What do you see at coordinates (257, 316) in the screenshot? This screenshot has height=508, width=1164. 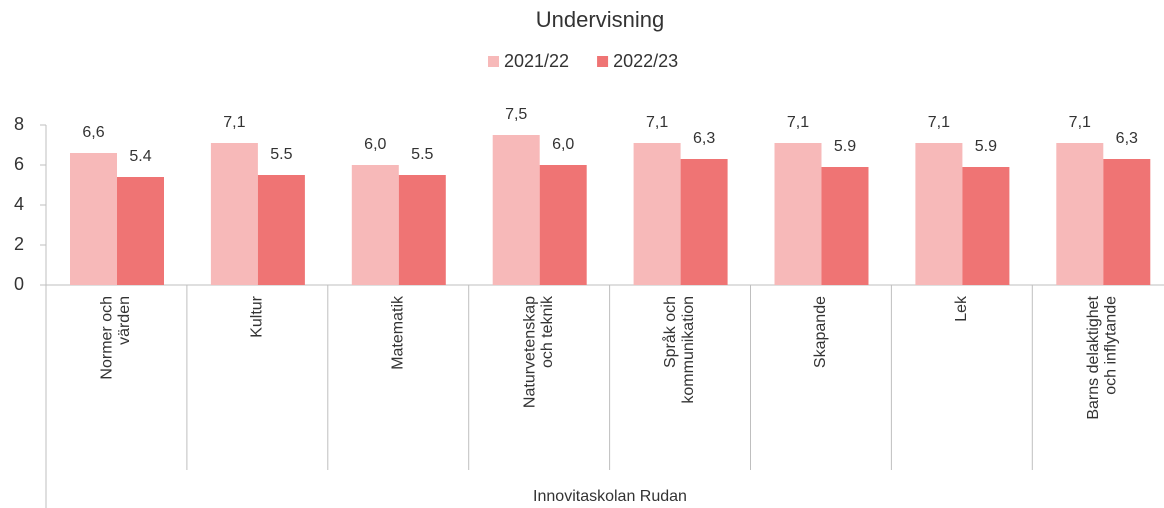 I see `x-tick-label: Kultur` at bounding box center [257, 316].